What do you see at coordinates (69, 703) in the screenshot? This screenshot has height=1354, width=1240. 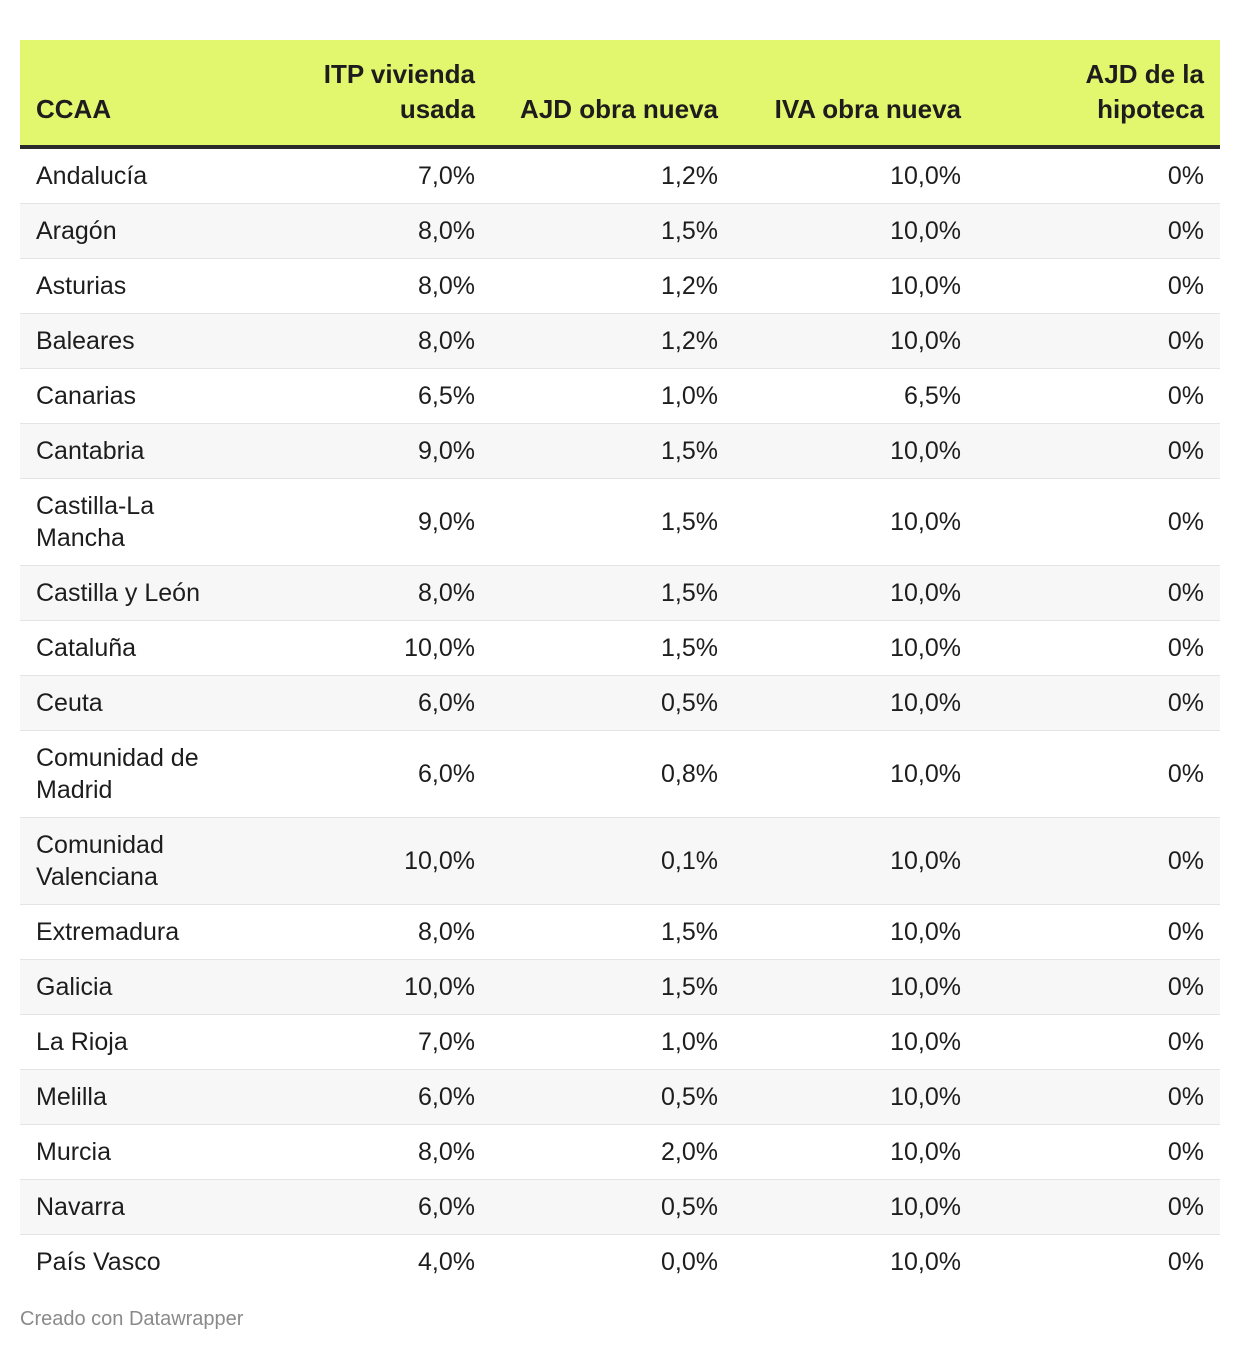 I see `region-name: Ceuta` at bounding box center [69, 703].